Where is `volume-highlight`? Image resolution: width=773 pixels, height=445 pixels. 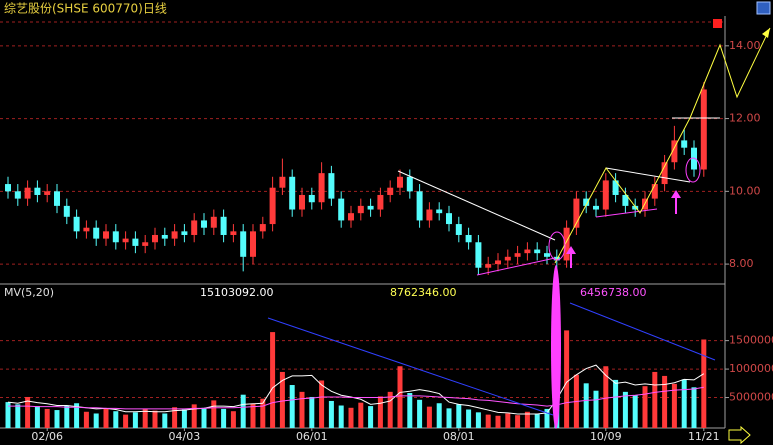 volume-highlight is located at coordinates (556, 347).